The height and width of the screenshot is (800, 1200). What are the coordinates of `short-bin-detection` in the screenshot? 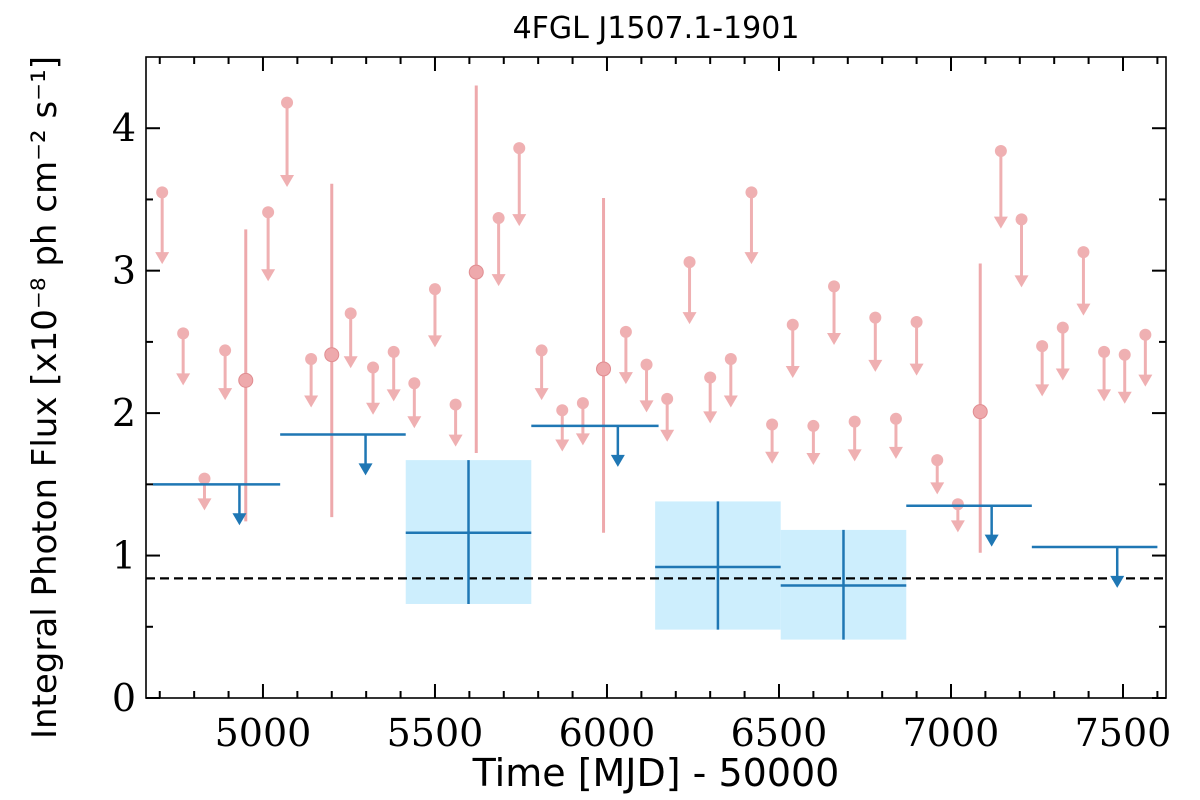 It's located at (476, 269).